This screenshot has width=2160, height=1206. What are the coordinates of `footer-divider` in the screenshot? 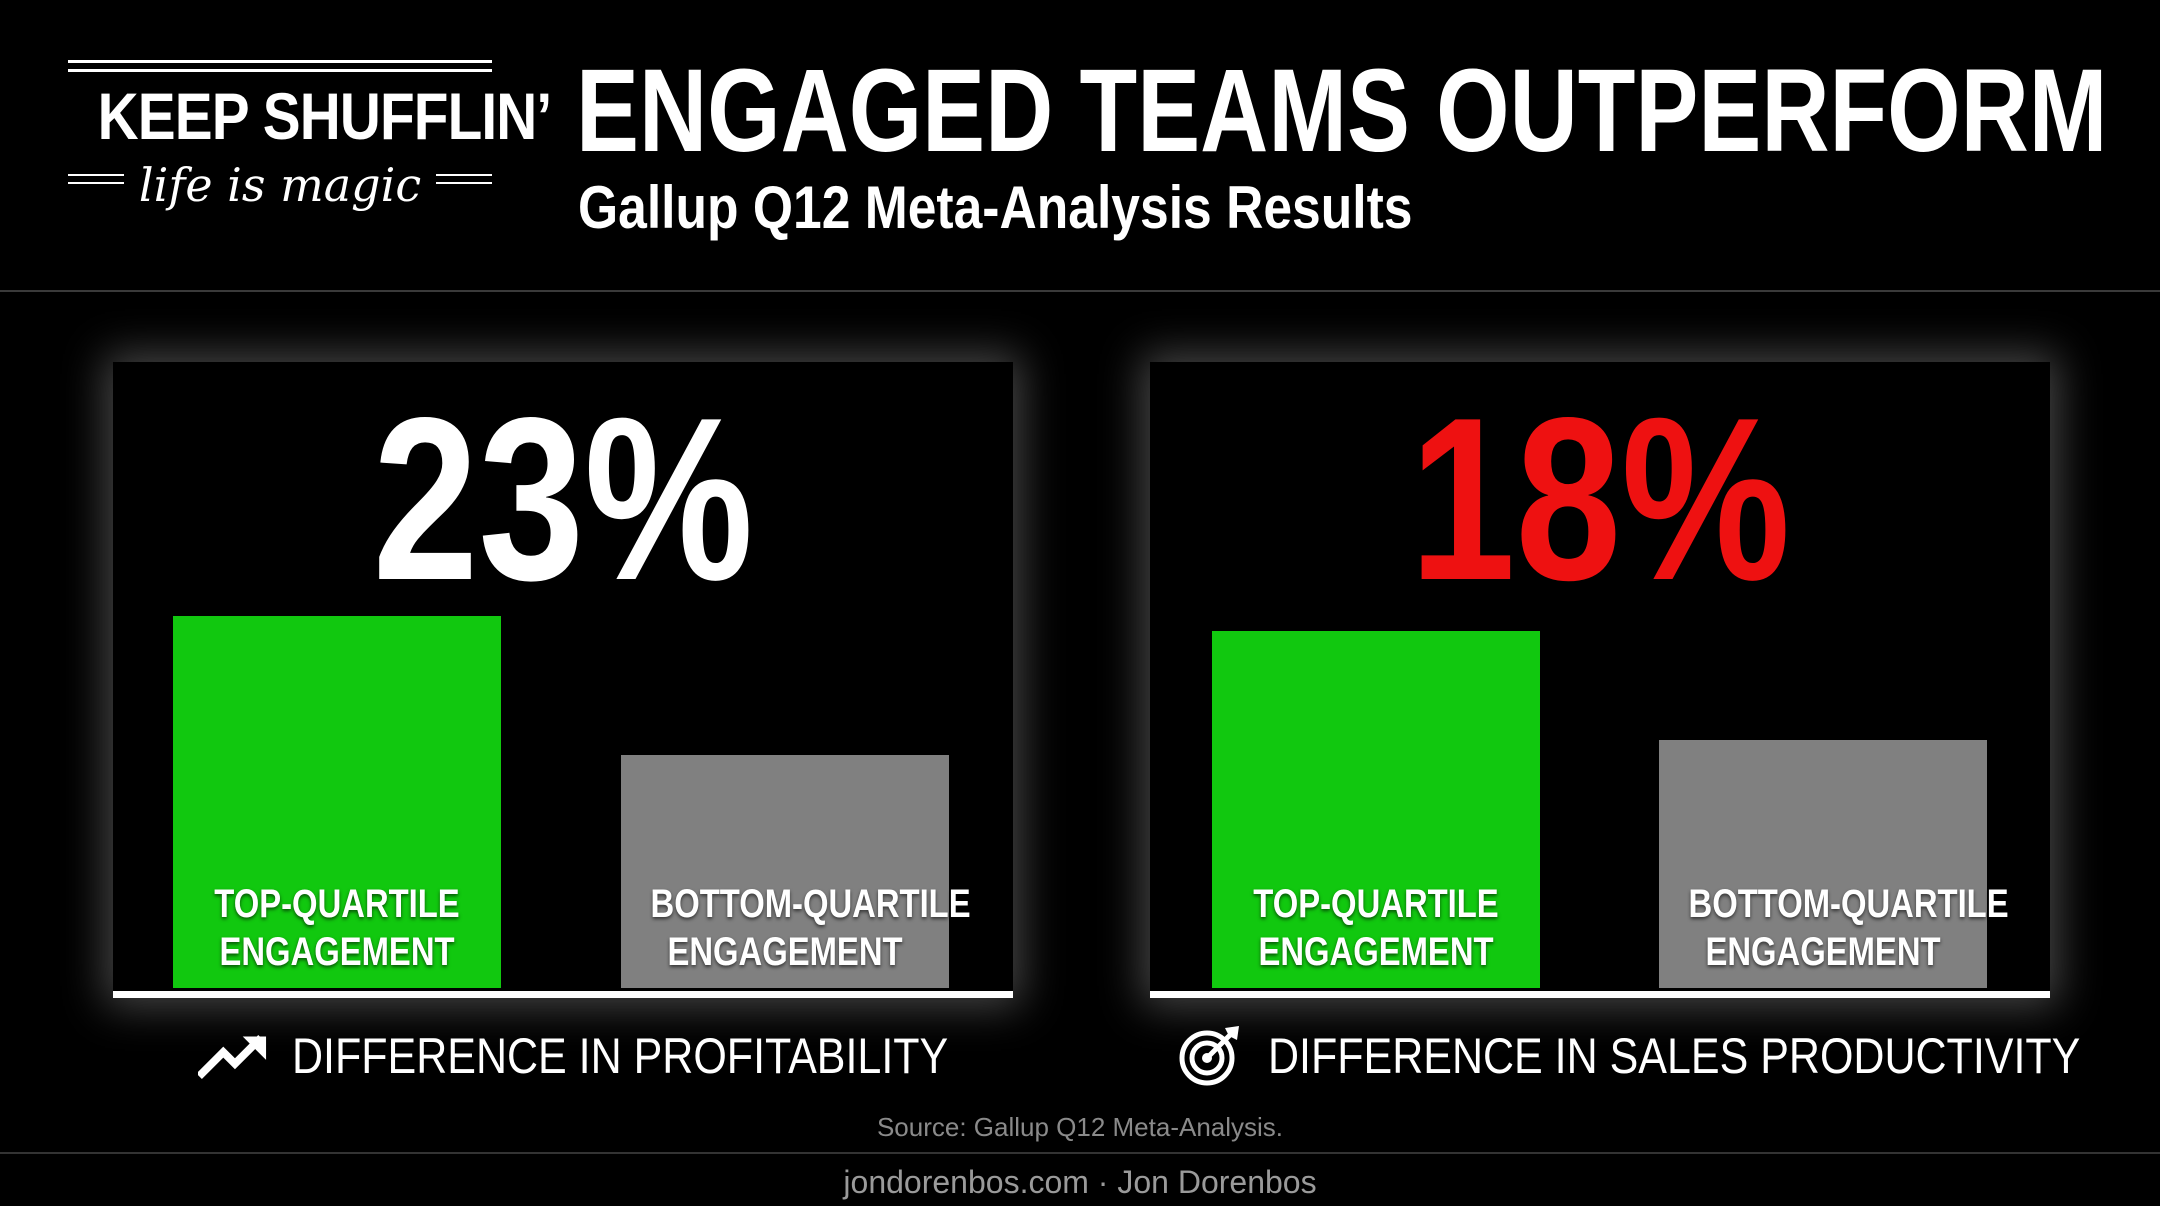 It's located at (1080, 1153).